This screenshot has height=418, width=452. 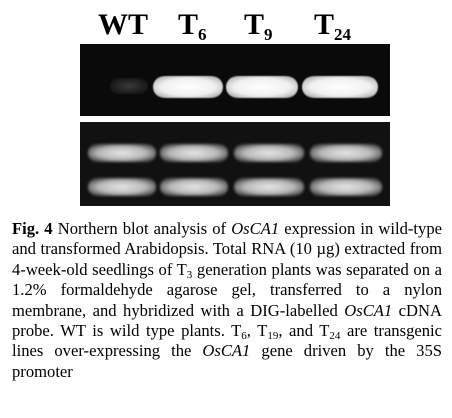 What do you see at coordinates (188, 87) in the screenshot?
I see `band-t6` at bounding box center [188, 87].